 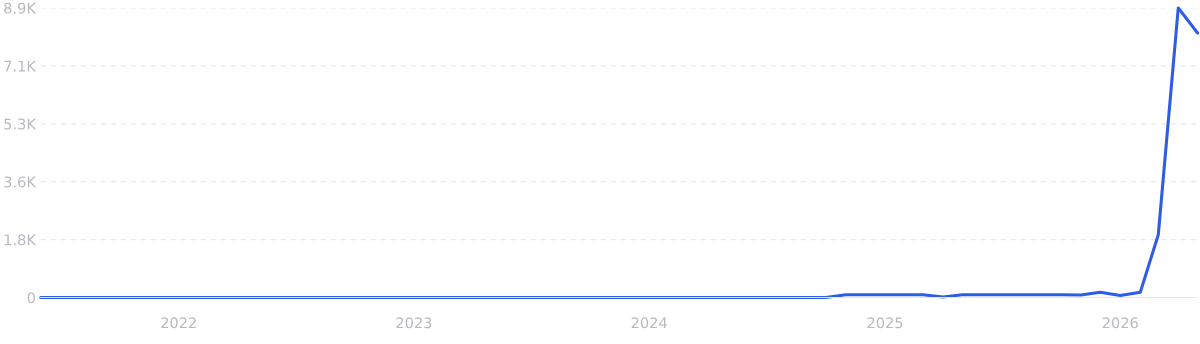 What do you see at coordinates (20, 66) in the screenshot?
I see `y-tick-label: 7.1K` at bounding box center [20, 66].